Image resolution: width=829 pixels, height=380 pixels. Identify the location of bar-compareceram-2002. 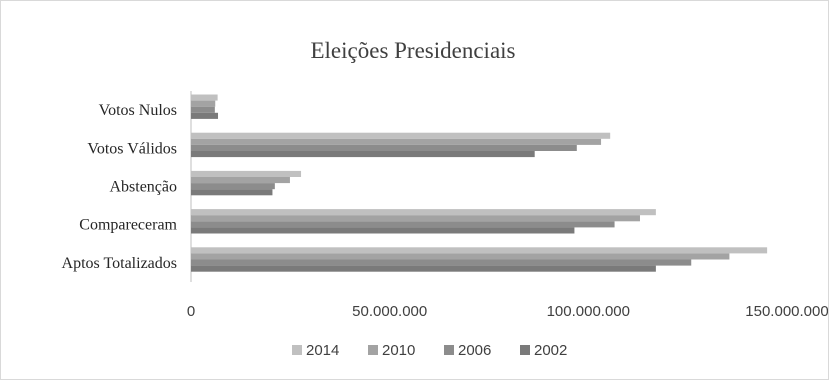
(383, 230).